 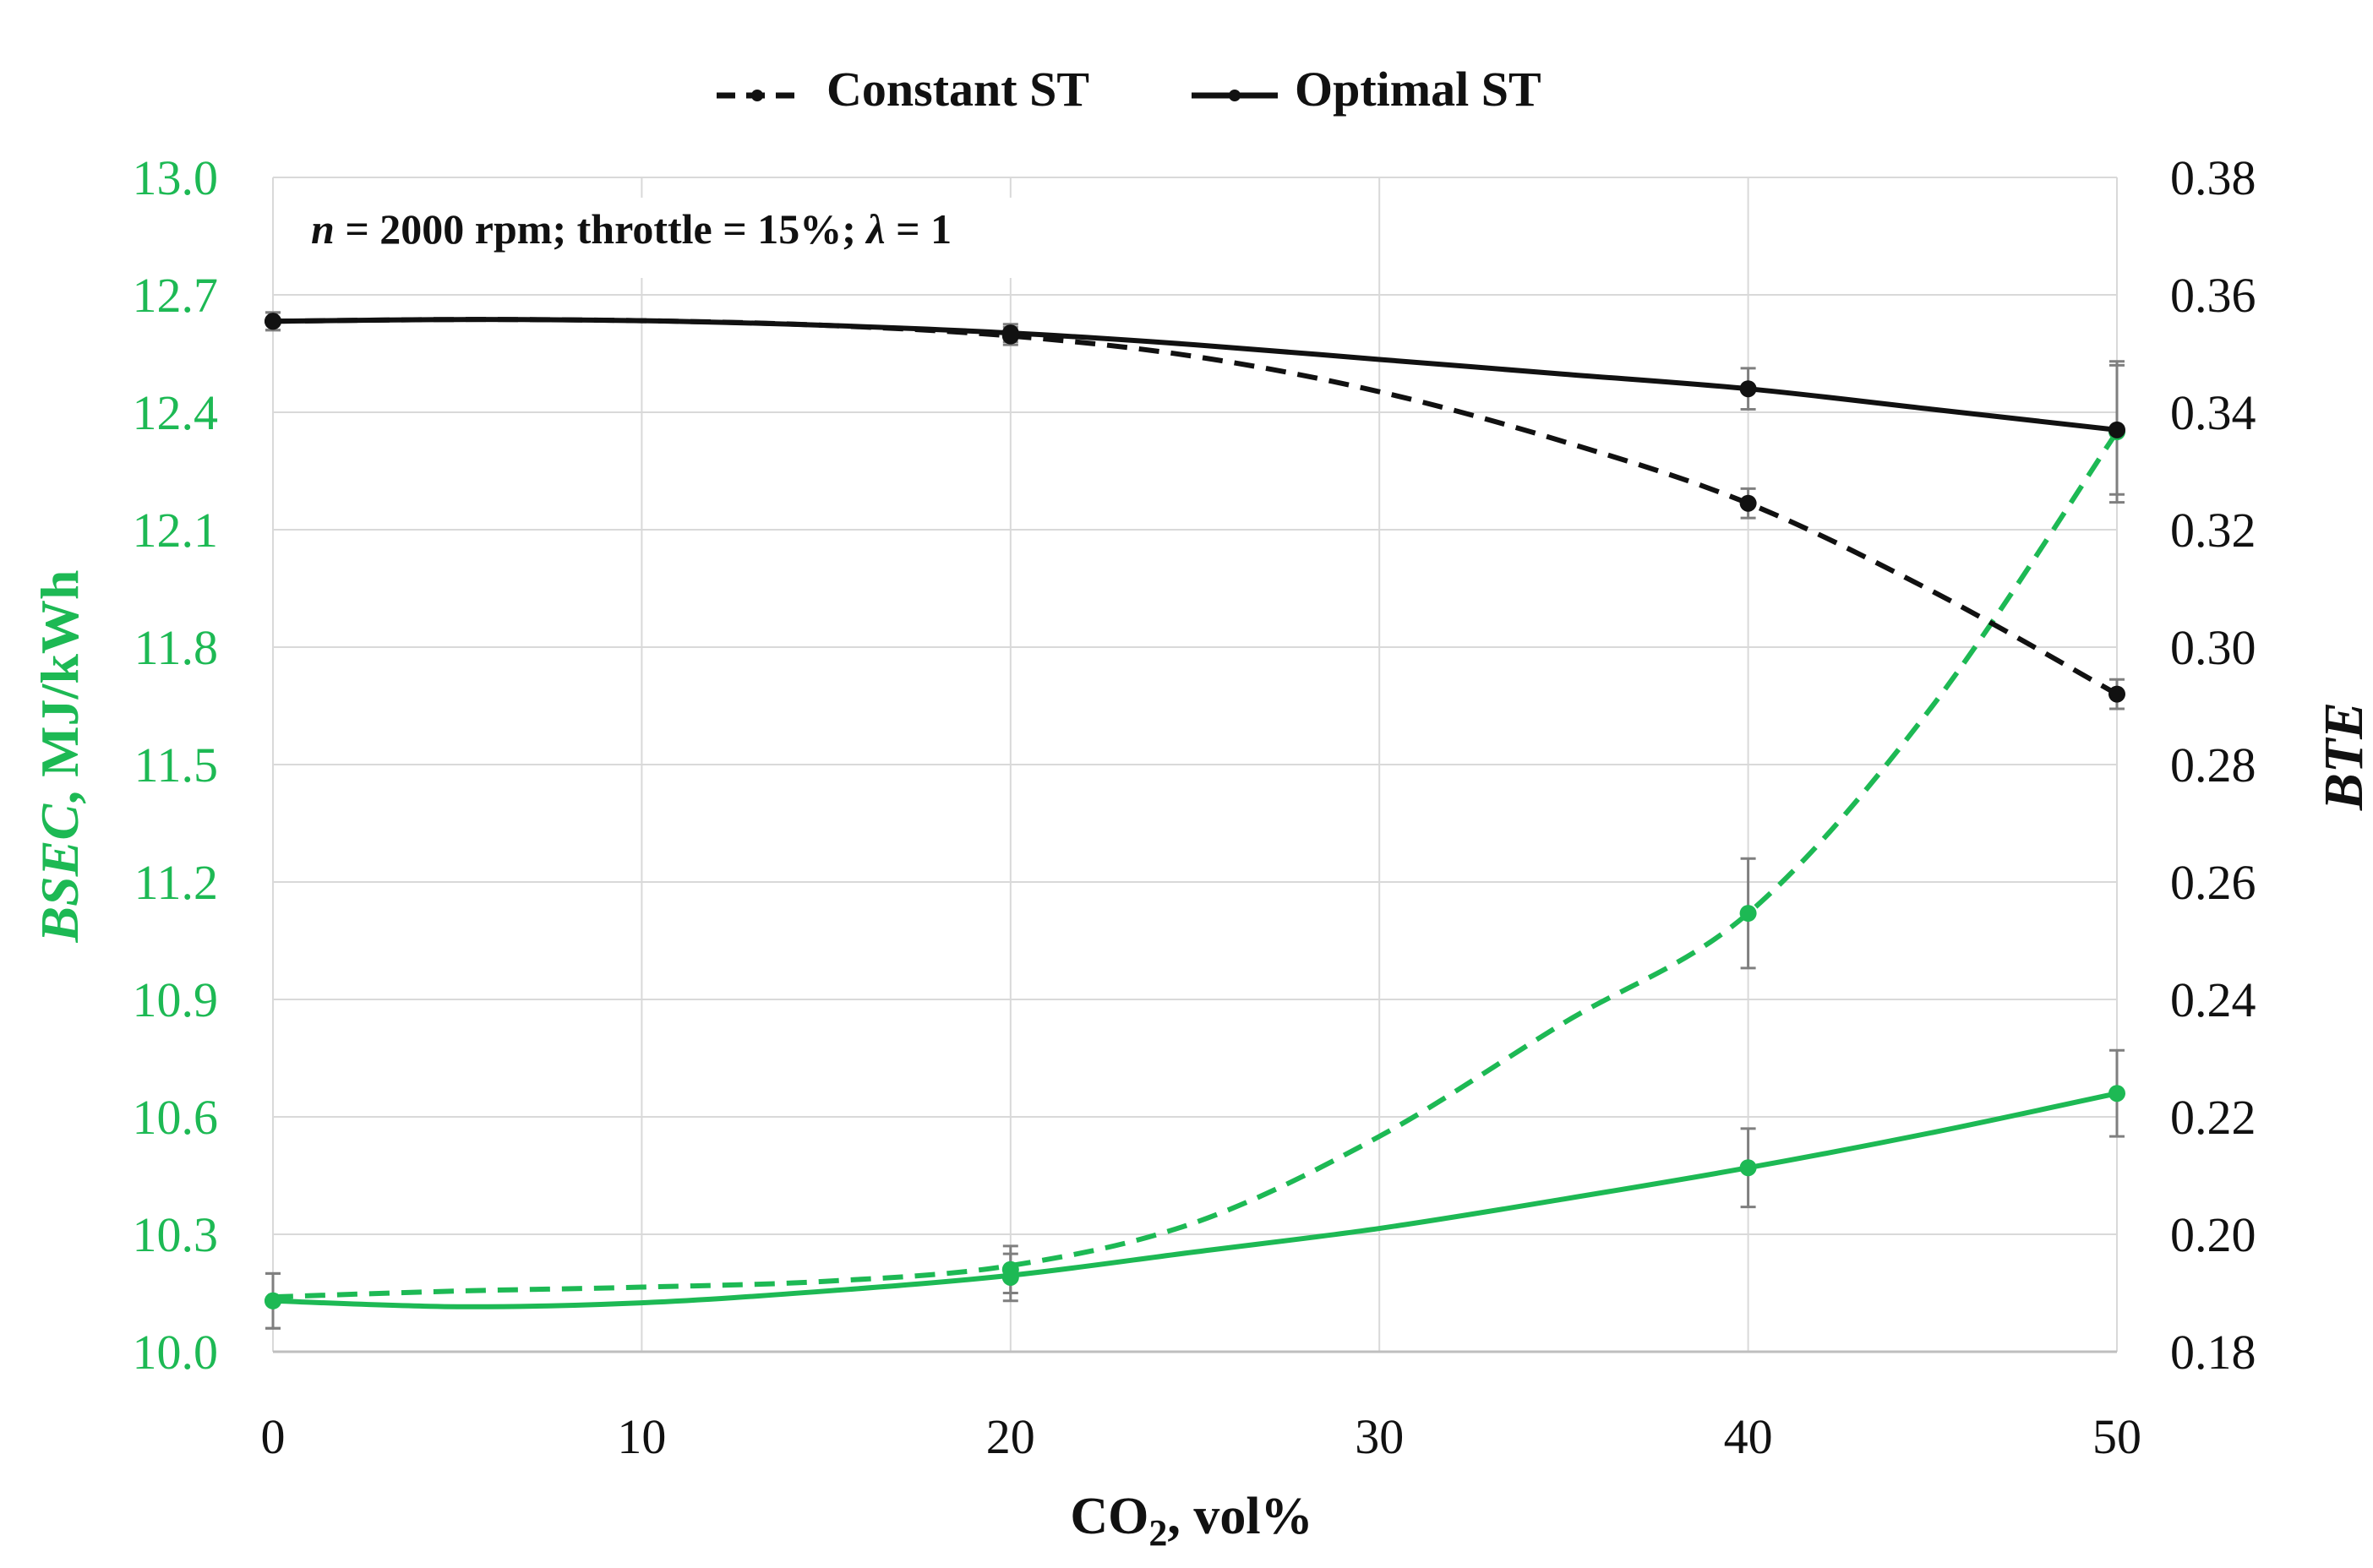 I want to click on legend-constant-st-label: Constant ST, so click(x=957, y=89).